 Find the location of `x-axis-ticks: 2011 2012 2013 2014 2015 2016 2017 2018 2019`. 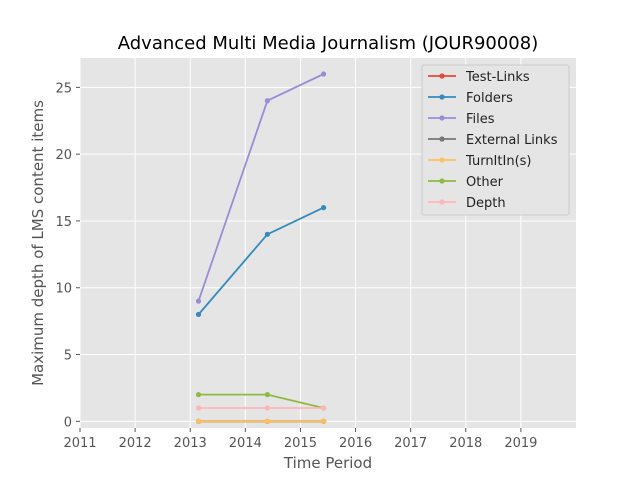

x-axis-ticks: 2011 2012 2013 2014 2015 2016 2017 2018 2019 is located at coordinates (300, 439).